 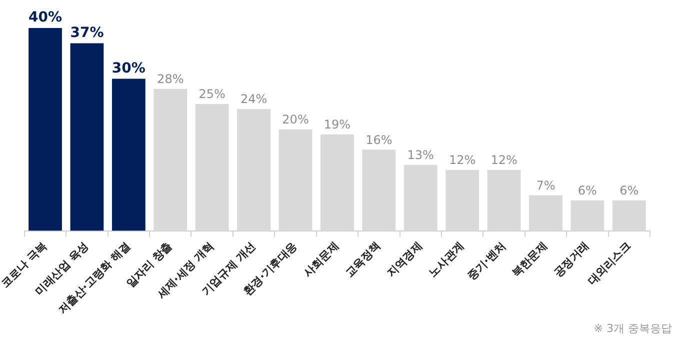 I want to click on data-label: 25%, so click(x=212, y=94).